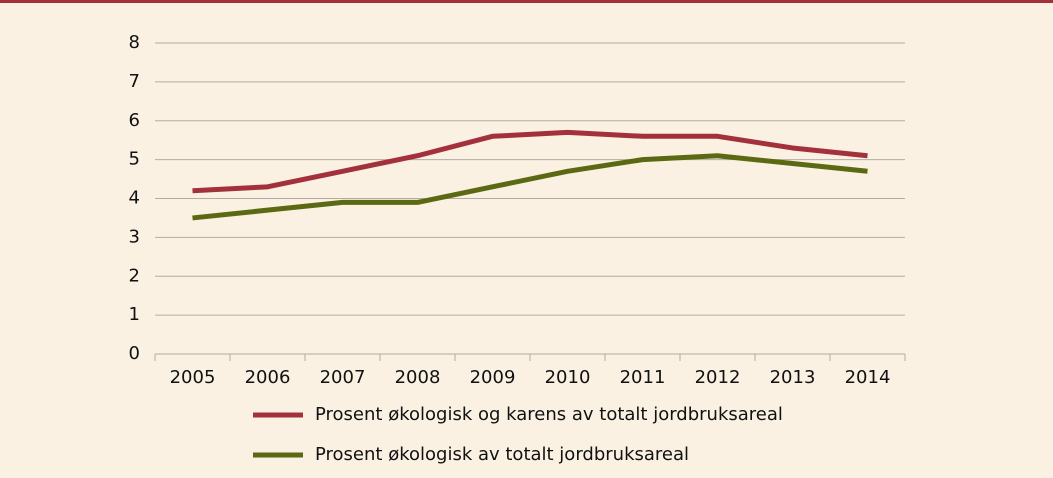 This screenshot has width=1053, height=478. What do you see at coordinates (134, 198) in the screenshot?
I see `y-tick-label: 4` at bounding box center [134, 198].